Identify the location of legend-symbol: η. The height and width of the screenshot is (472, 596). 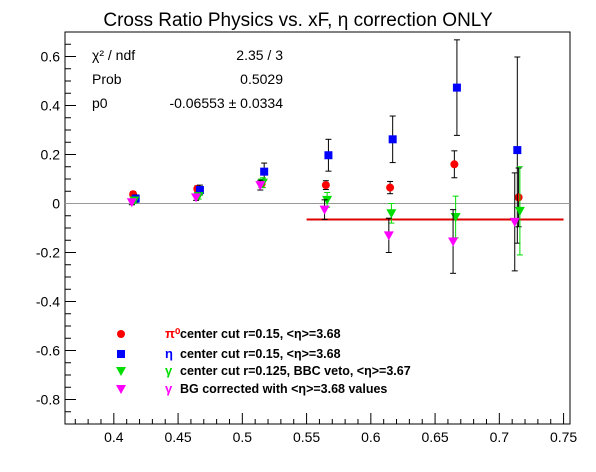
(169, 353).